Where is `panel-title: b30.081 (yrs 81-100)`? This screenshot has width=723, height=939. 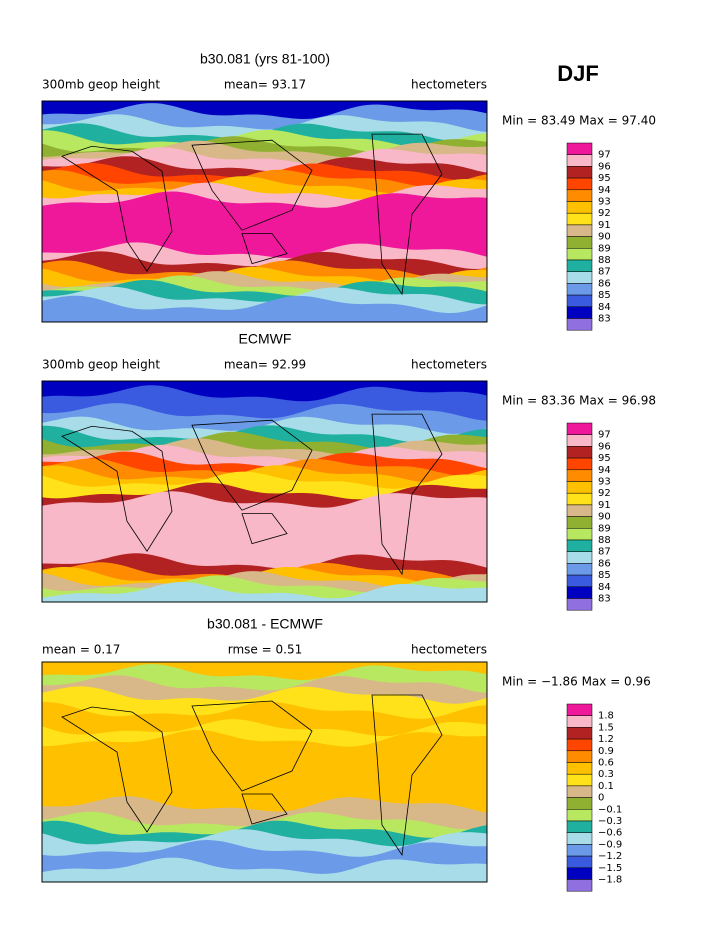
panel-title: b30.081 (yrs 81-100) is located at coordinates (265, 59).